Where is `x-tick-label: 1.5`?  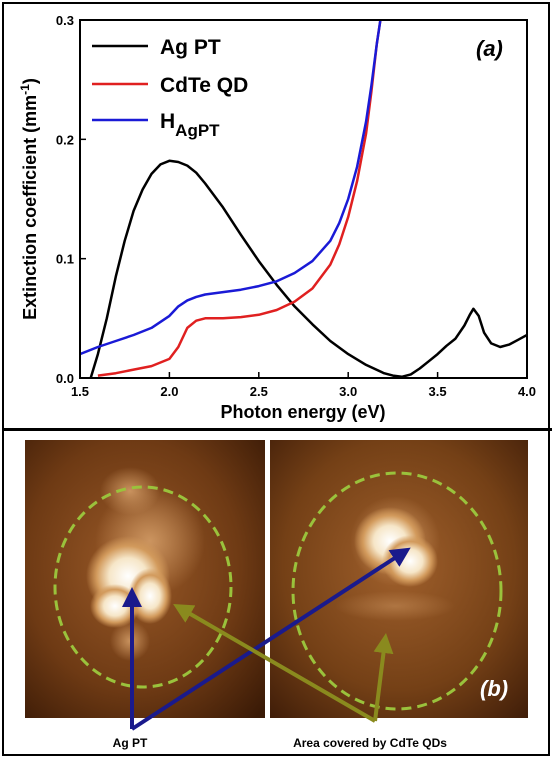 x-tick-label: 1.5 is located at coordinates (80, 391).